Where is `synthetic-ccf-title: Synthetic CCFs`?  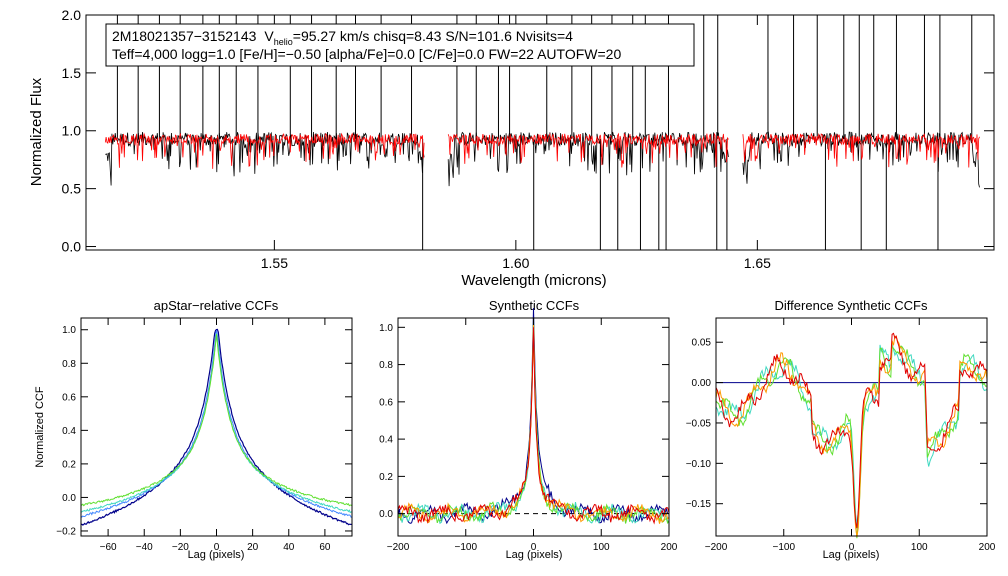
synthetic-ccf-title: Synthetic CCFs is located at coordinates (534, 305).